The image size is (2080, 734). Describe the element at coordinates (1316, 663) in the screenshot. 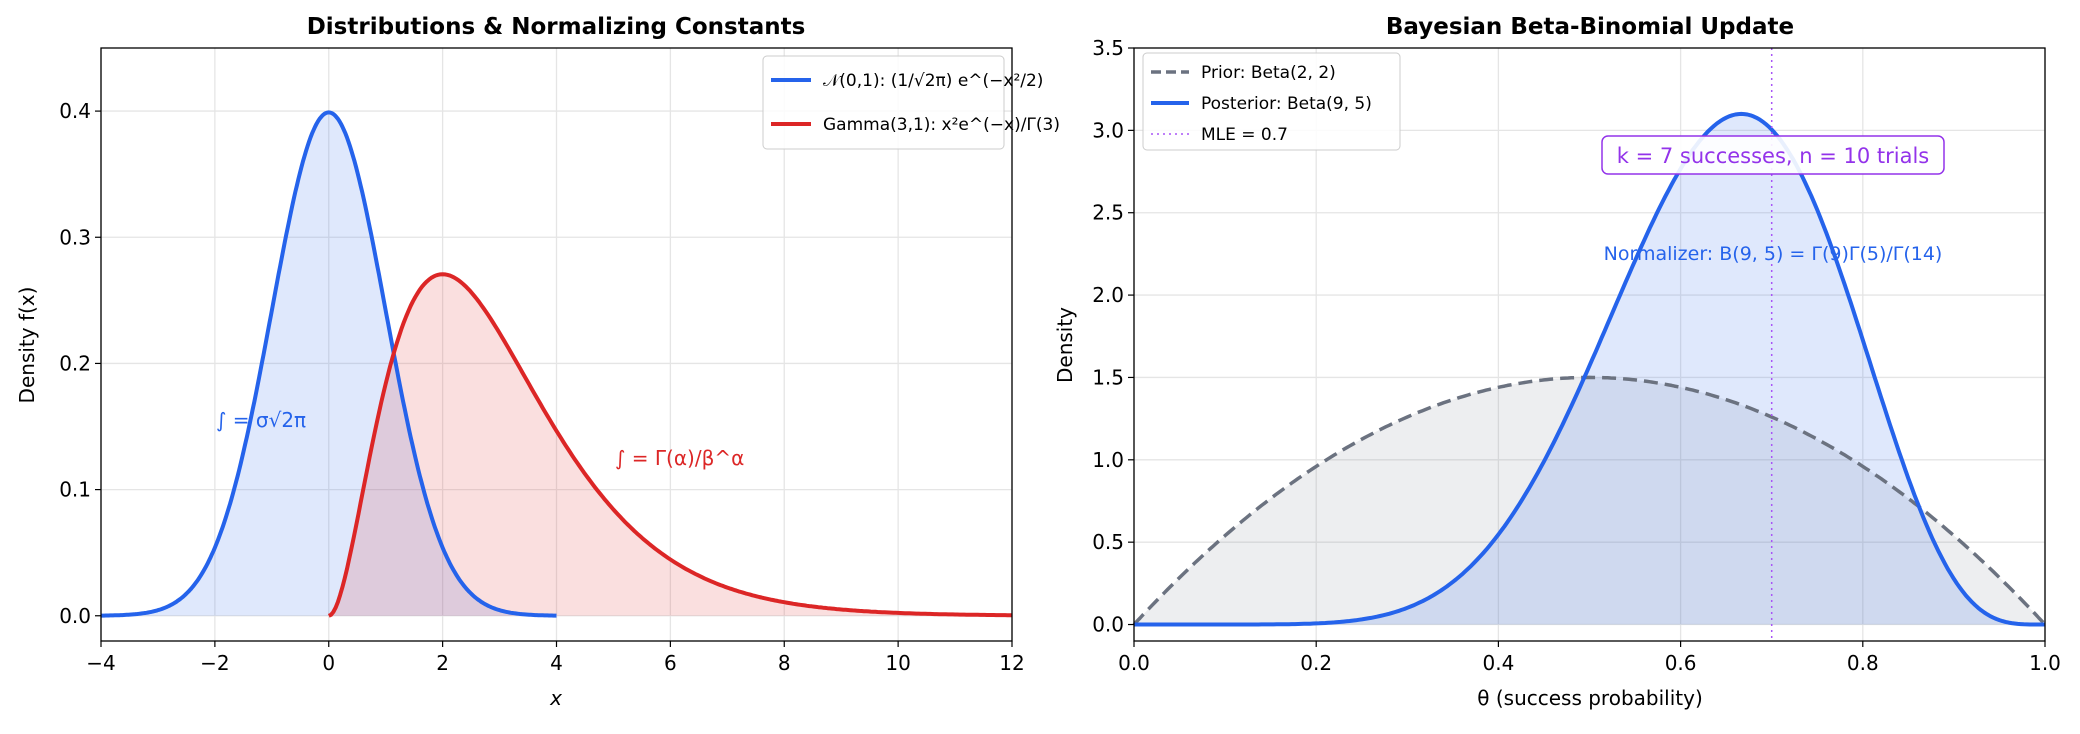

I see `x-tick-label: 0.2` at that location.